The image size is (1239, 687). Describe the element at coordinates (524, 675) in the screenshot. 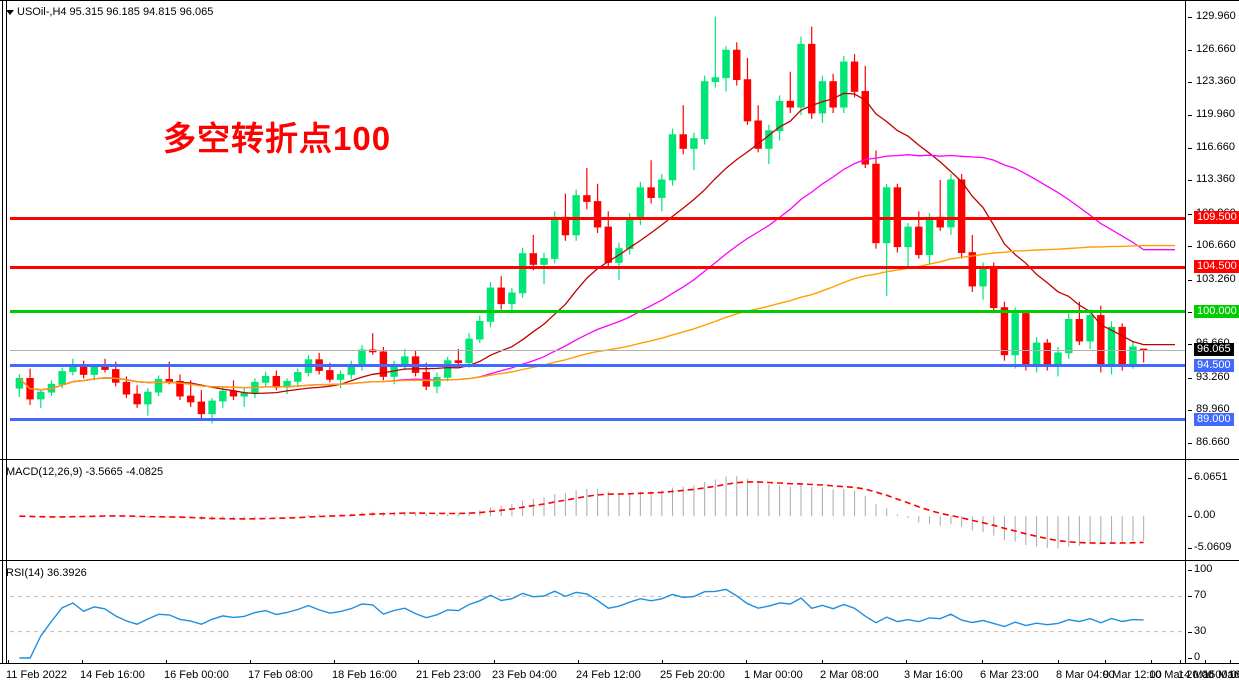

I see `time-axis-label: 23 Feb 04:00` at that location.